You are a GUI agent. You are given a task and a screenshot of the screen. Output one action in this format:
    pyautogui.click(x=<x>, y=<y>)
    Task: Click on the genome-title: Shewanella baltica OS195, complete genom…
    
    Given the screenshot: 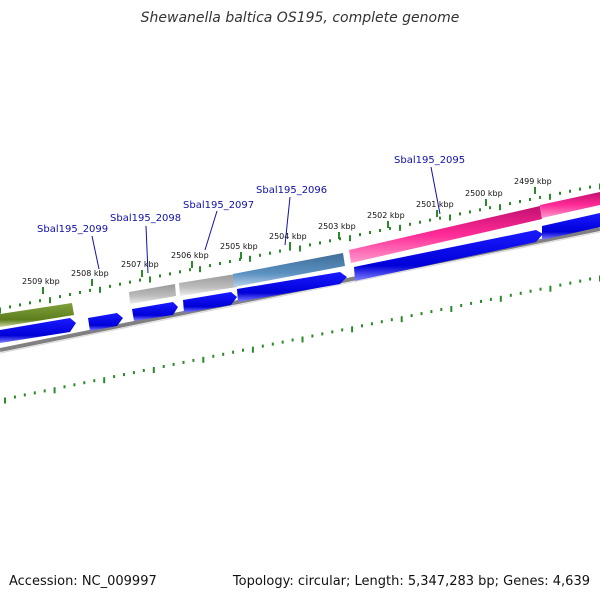 What is the action you would take?
    pyautogui.click(x=300, y=18)
    